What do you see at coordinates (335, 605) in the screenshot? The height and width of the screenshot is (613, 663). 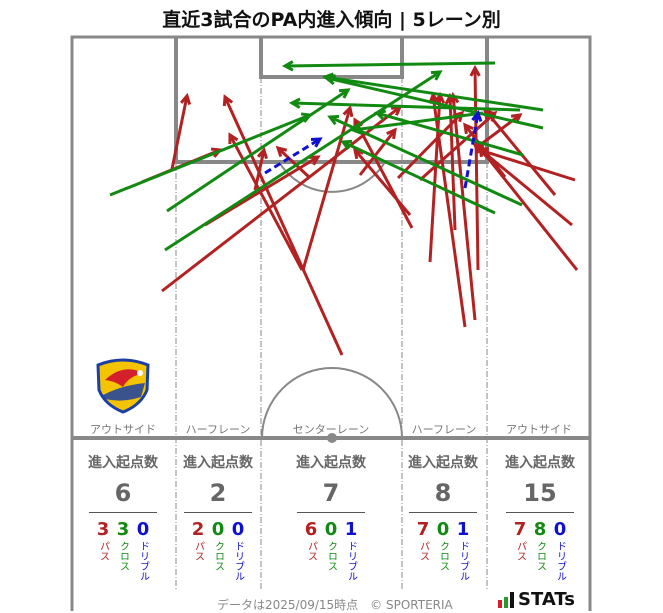 I see `data-timestamp: データは2025/09/15時点 © SPORTERIA` at bounding box center [335, 605].